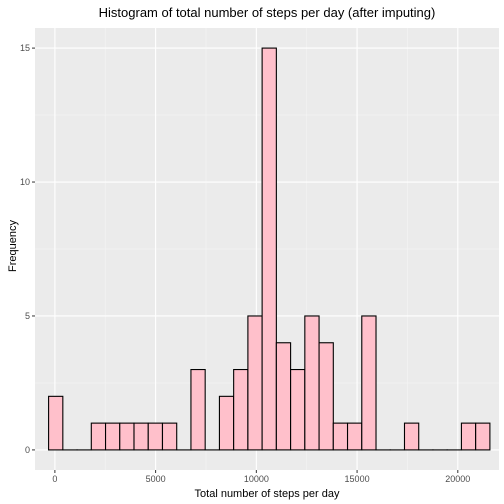 The width and height of the screenshot is (504, 504). Describe the element at coordinates (13, 246) in the screenshot. I see `y-axis-title: Frequency` at that location.